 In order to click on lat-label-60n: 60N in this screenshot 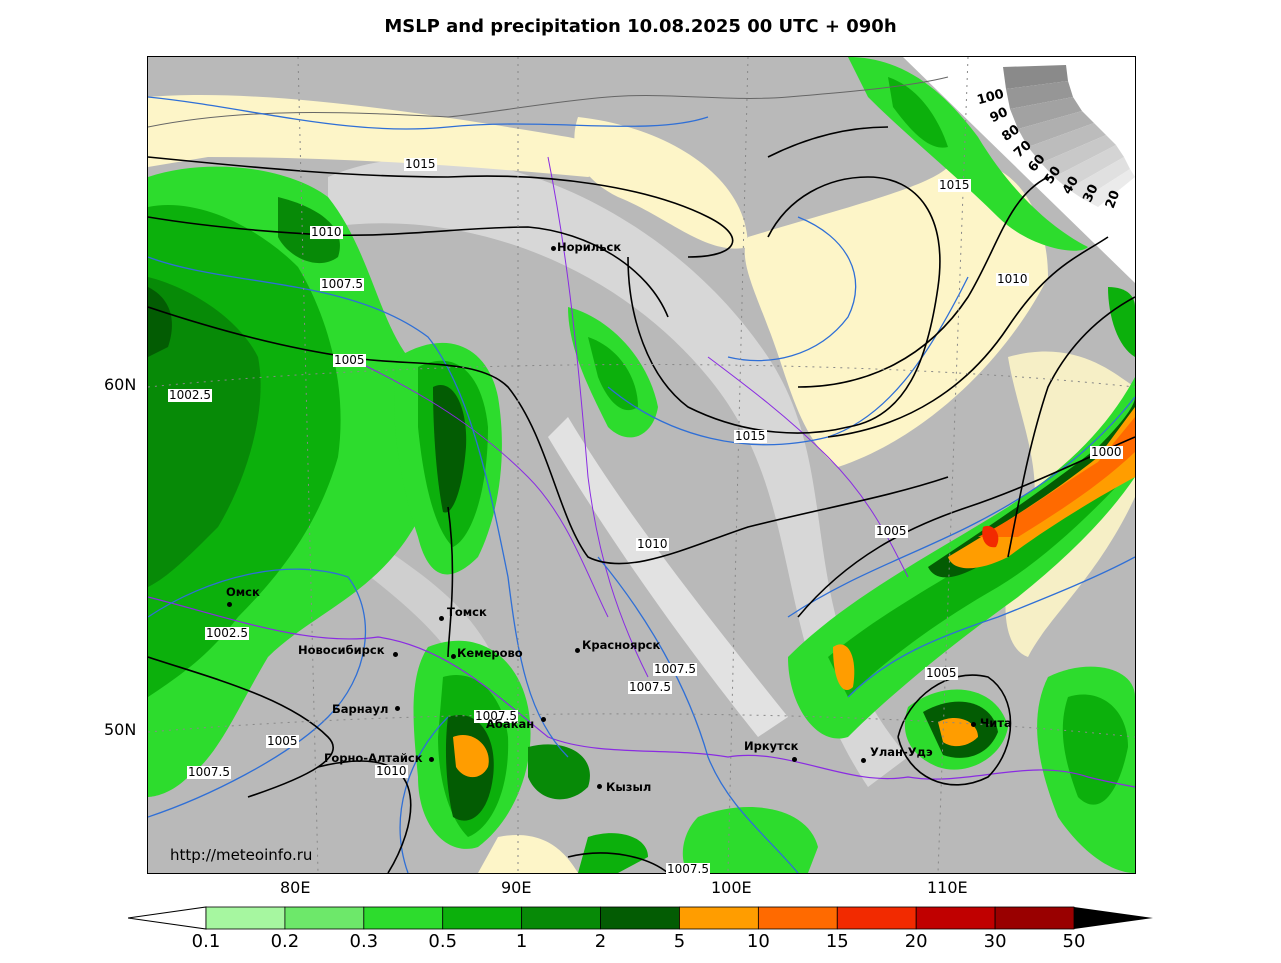, I will do `click(120, 384)`.